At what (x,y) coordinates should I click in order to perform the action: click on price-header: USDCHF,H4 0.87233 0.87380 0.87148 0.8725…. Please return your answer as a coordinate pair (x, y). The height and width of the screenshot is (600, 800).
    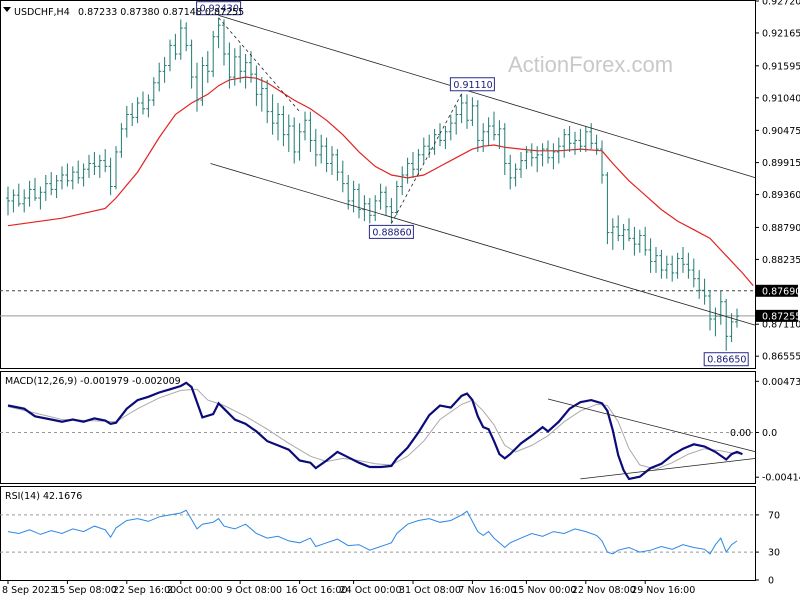
    Looking at the image, I should click on (123, 12).